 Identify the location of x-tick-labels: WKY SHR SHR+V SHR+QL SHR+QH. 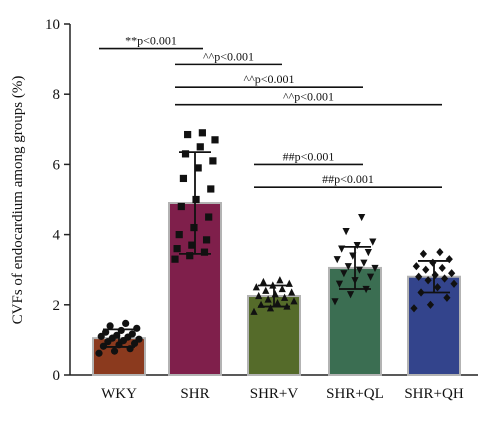
(282, 394).